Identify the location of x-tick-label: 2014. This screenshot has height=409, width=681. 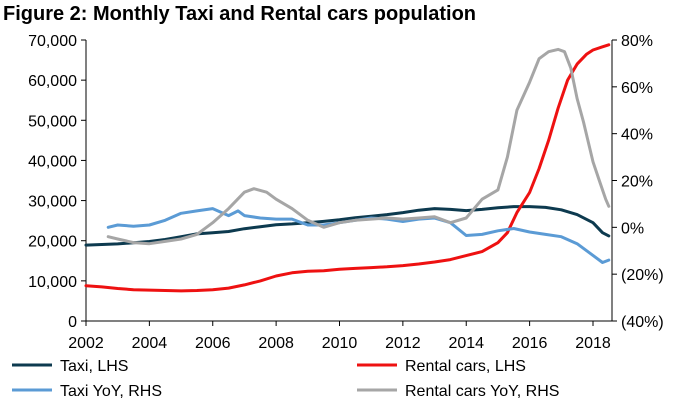
(466, 343).